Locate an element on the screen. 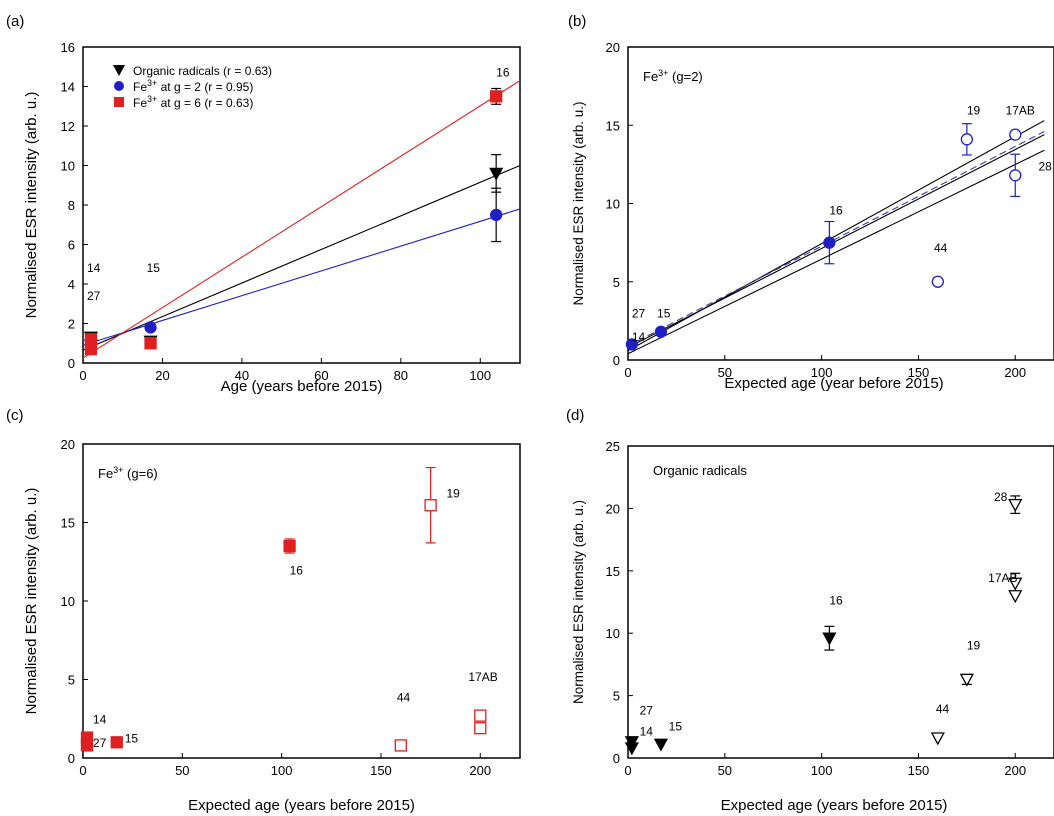 Image resolution: width=1054 pixels, height=816 pixels. title-part: (g=6) is located at coordinates (140, 473).